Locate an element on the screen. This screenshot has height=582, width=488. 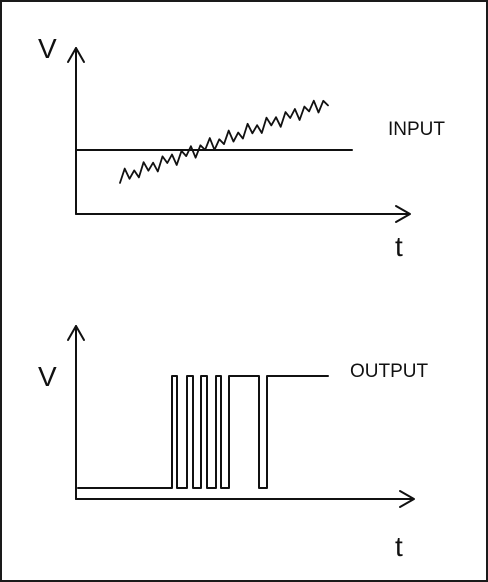
input-x-axis-label: t is located at coordinates (399, 246).